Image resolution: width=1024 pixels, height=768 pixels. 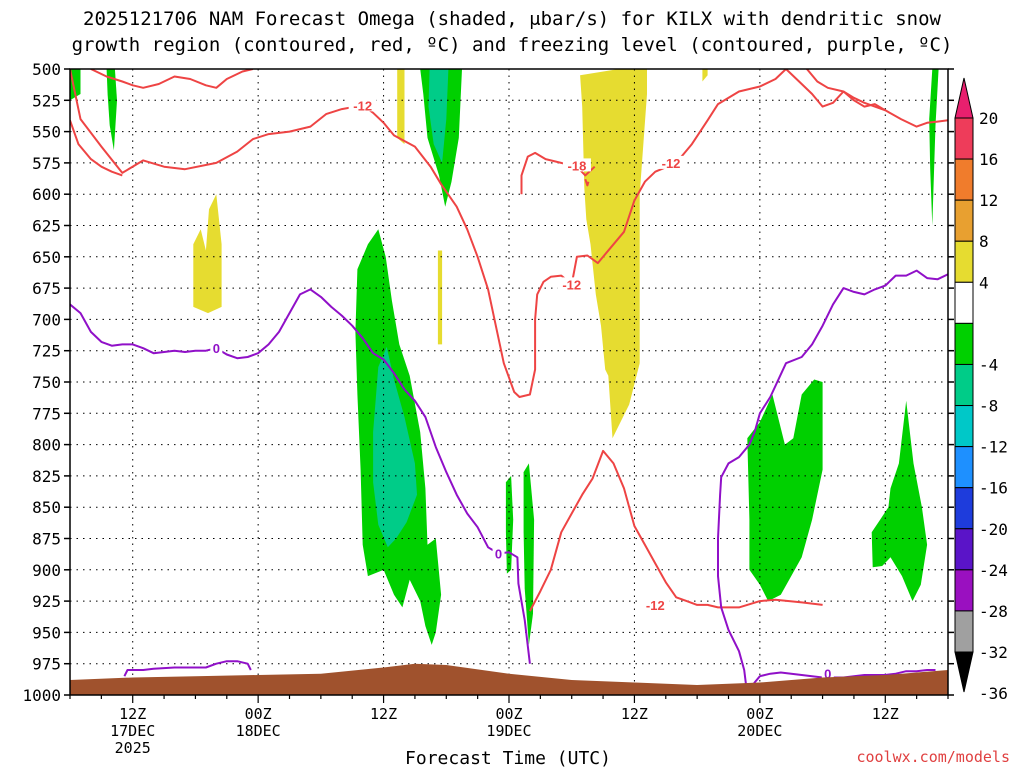 I want to click on upward-motion-hour43, so click(x=529, y=554).